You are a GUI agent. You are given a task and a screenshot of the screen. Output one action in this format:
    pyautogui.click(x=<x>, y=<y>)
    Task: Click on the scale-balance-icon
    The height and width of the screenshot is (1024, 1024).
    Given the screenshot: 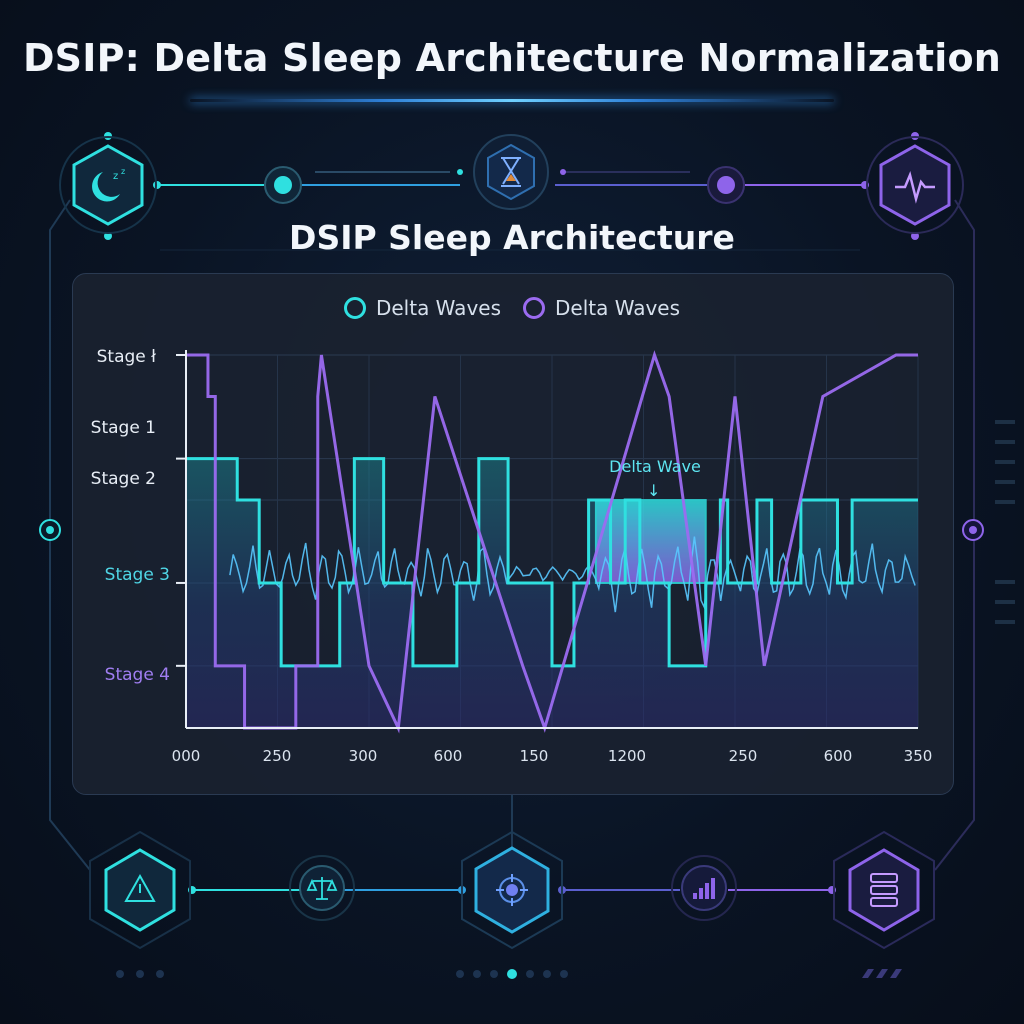 What is the action you would take?
    pyautogui.click(x=322, y=888)
    